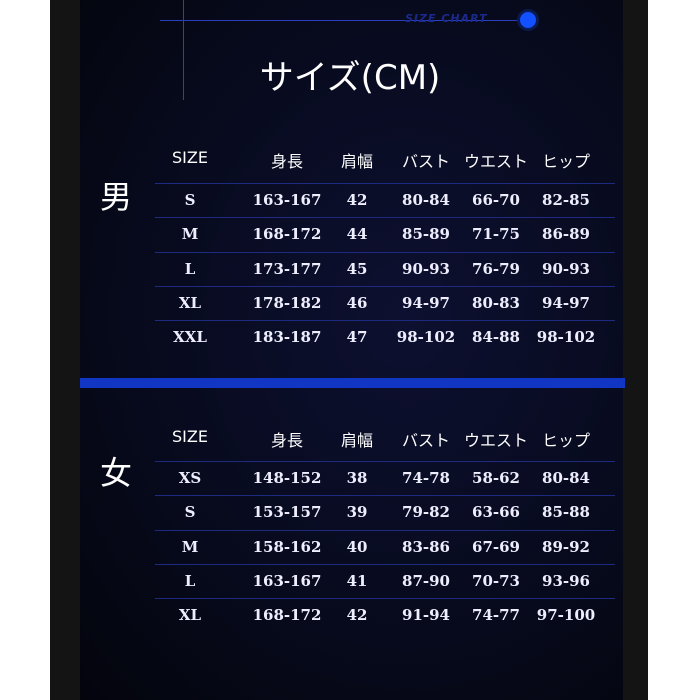 The width and height of the screenshot is (700, 700). Describe the element at coordinates (496, 337) in the screenshot. I see `men-table-cell: 84-88` at that location.